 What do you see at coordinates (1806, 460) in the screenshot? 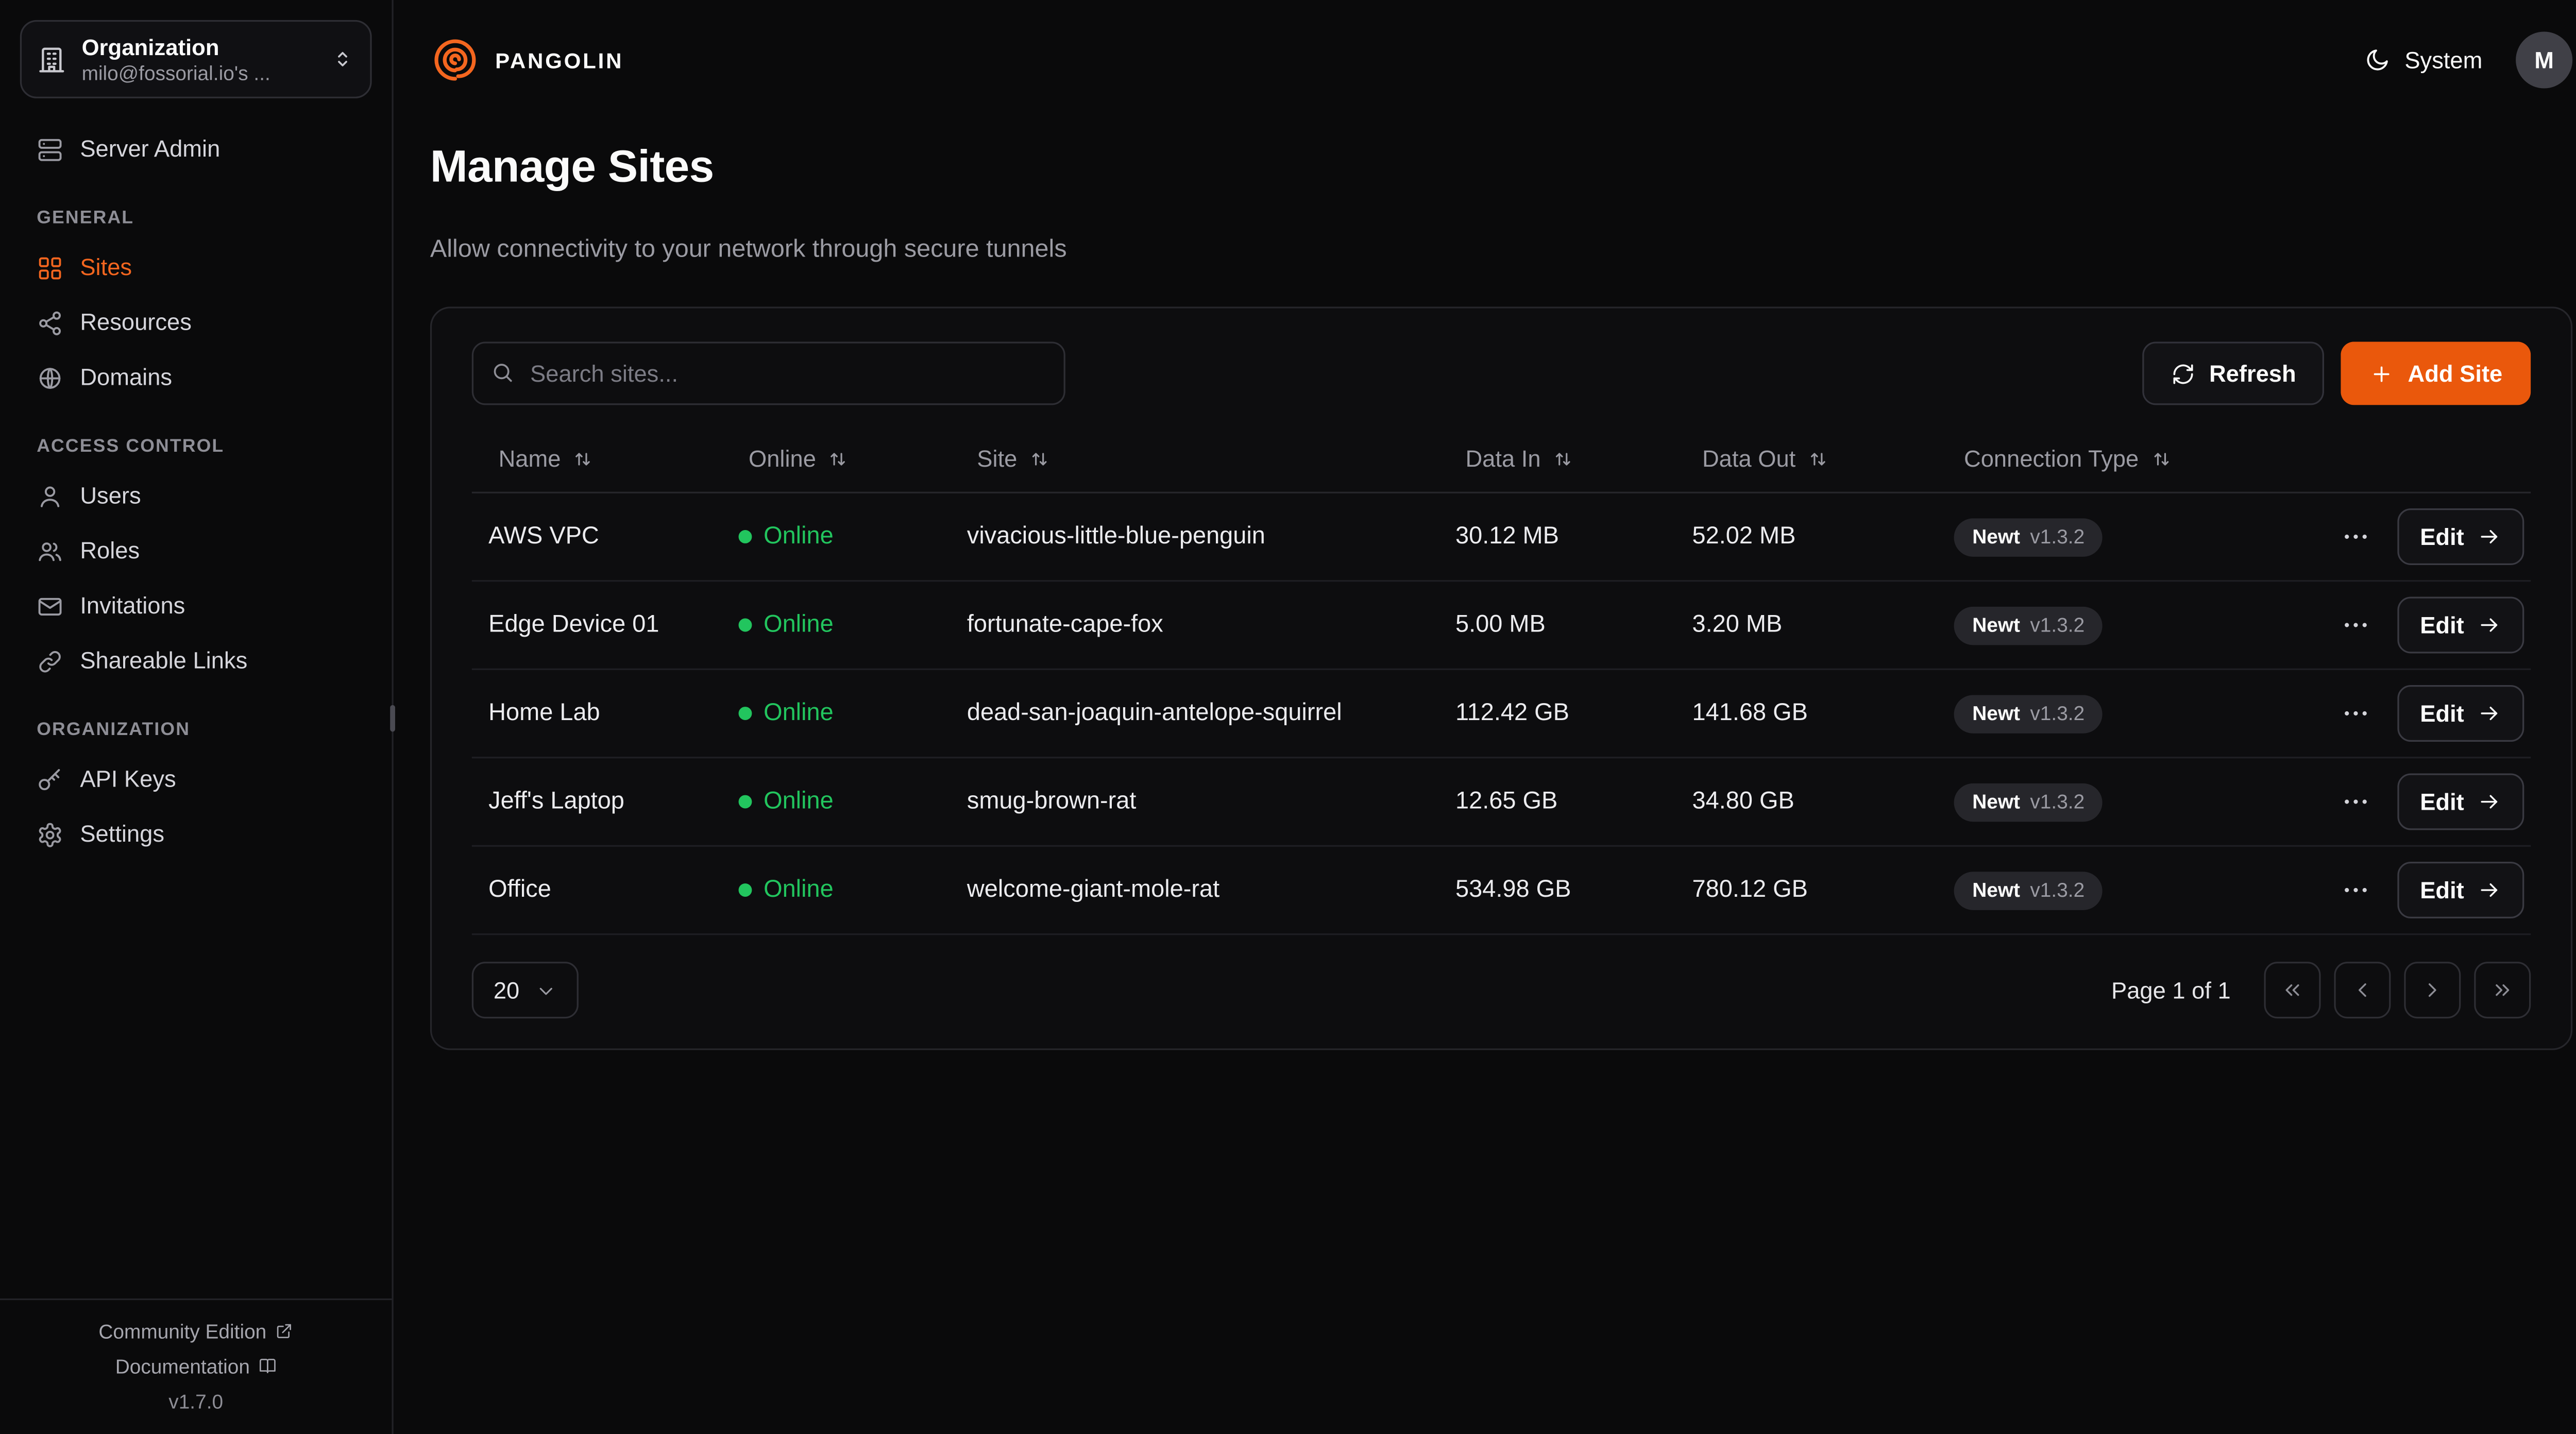
I see `column-header-data-out: Data Out` at bounding box center [1806, 460].